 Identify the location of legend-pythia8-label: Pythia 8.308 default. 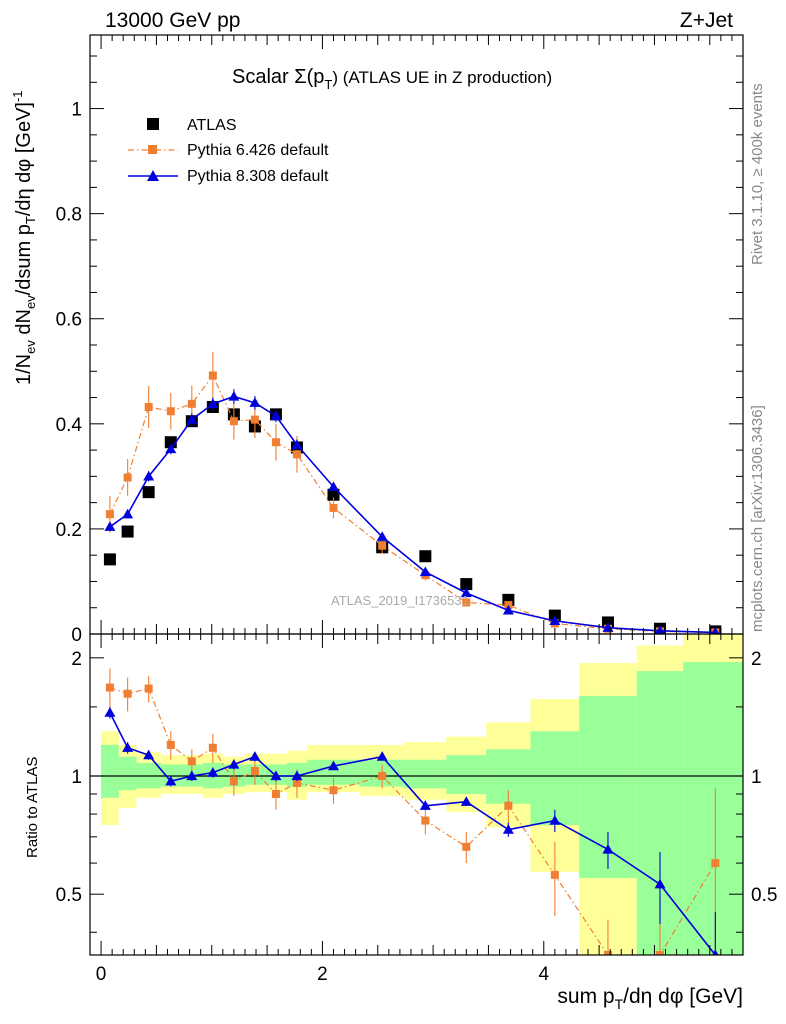
(258, 176).